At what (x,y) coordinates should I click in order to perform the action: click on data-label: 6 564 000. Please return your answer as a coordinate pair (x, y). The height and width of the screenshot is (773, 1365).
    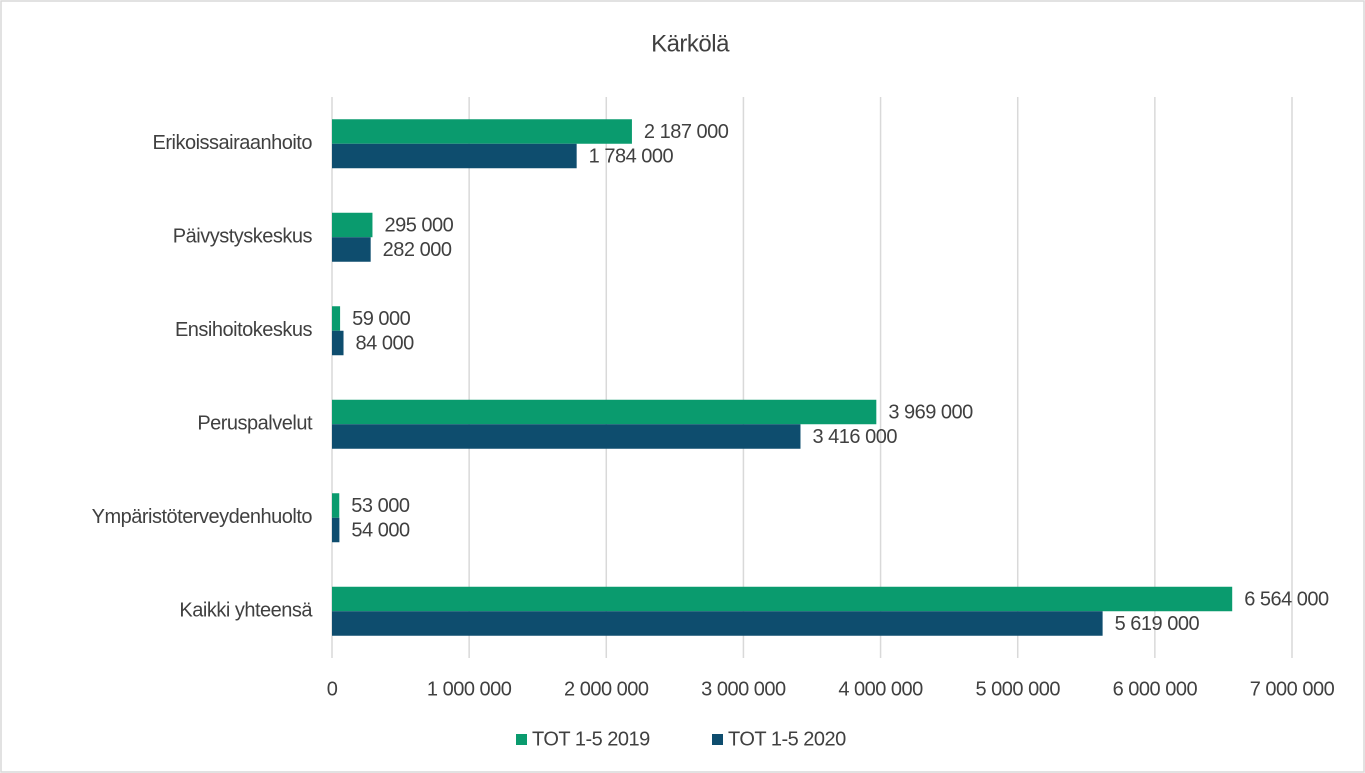
    Looking at the image, I should click on (1286, 599).